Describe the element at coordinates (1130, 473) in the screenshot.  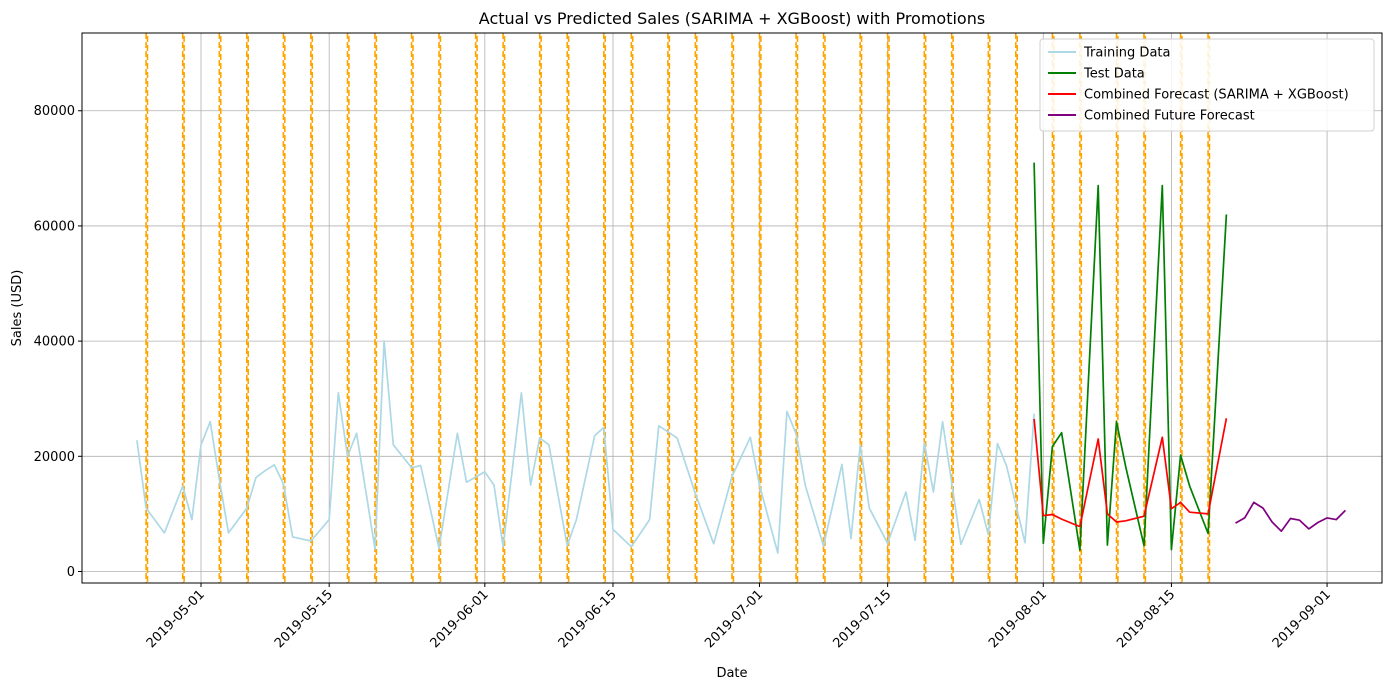
I see `series-line-combined-forecast-sarima-xgboost` at that location.